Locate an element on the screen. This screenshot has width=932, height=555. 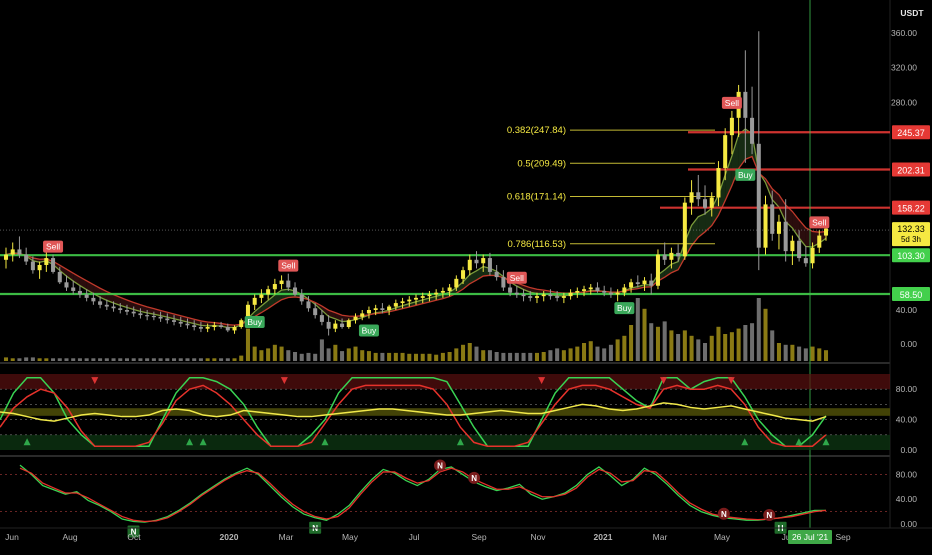
sell-signal-label: Sell is located at coordinates (288, 266).